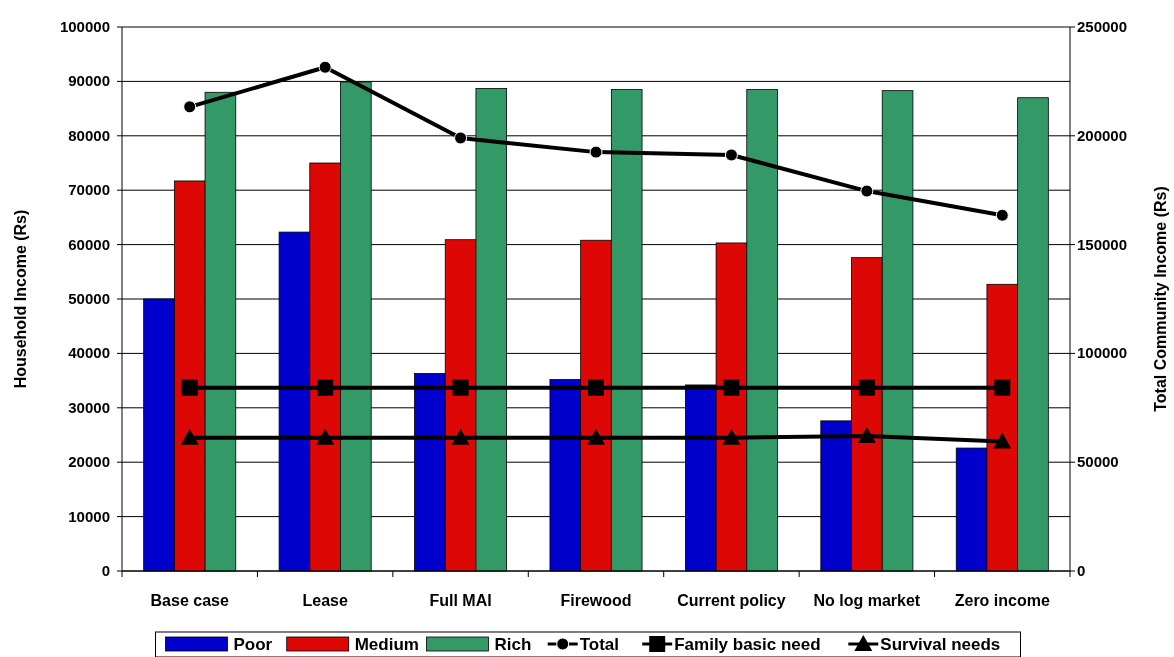  What do you see at coordinates (1102, 353) in the screenshot?
I see `y2-tick-label: 100000` at bounding box center [1102, 353].